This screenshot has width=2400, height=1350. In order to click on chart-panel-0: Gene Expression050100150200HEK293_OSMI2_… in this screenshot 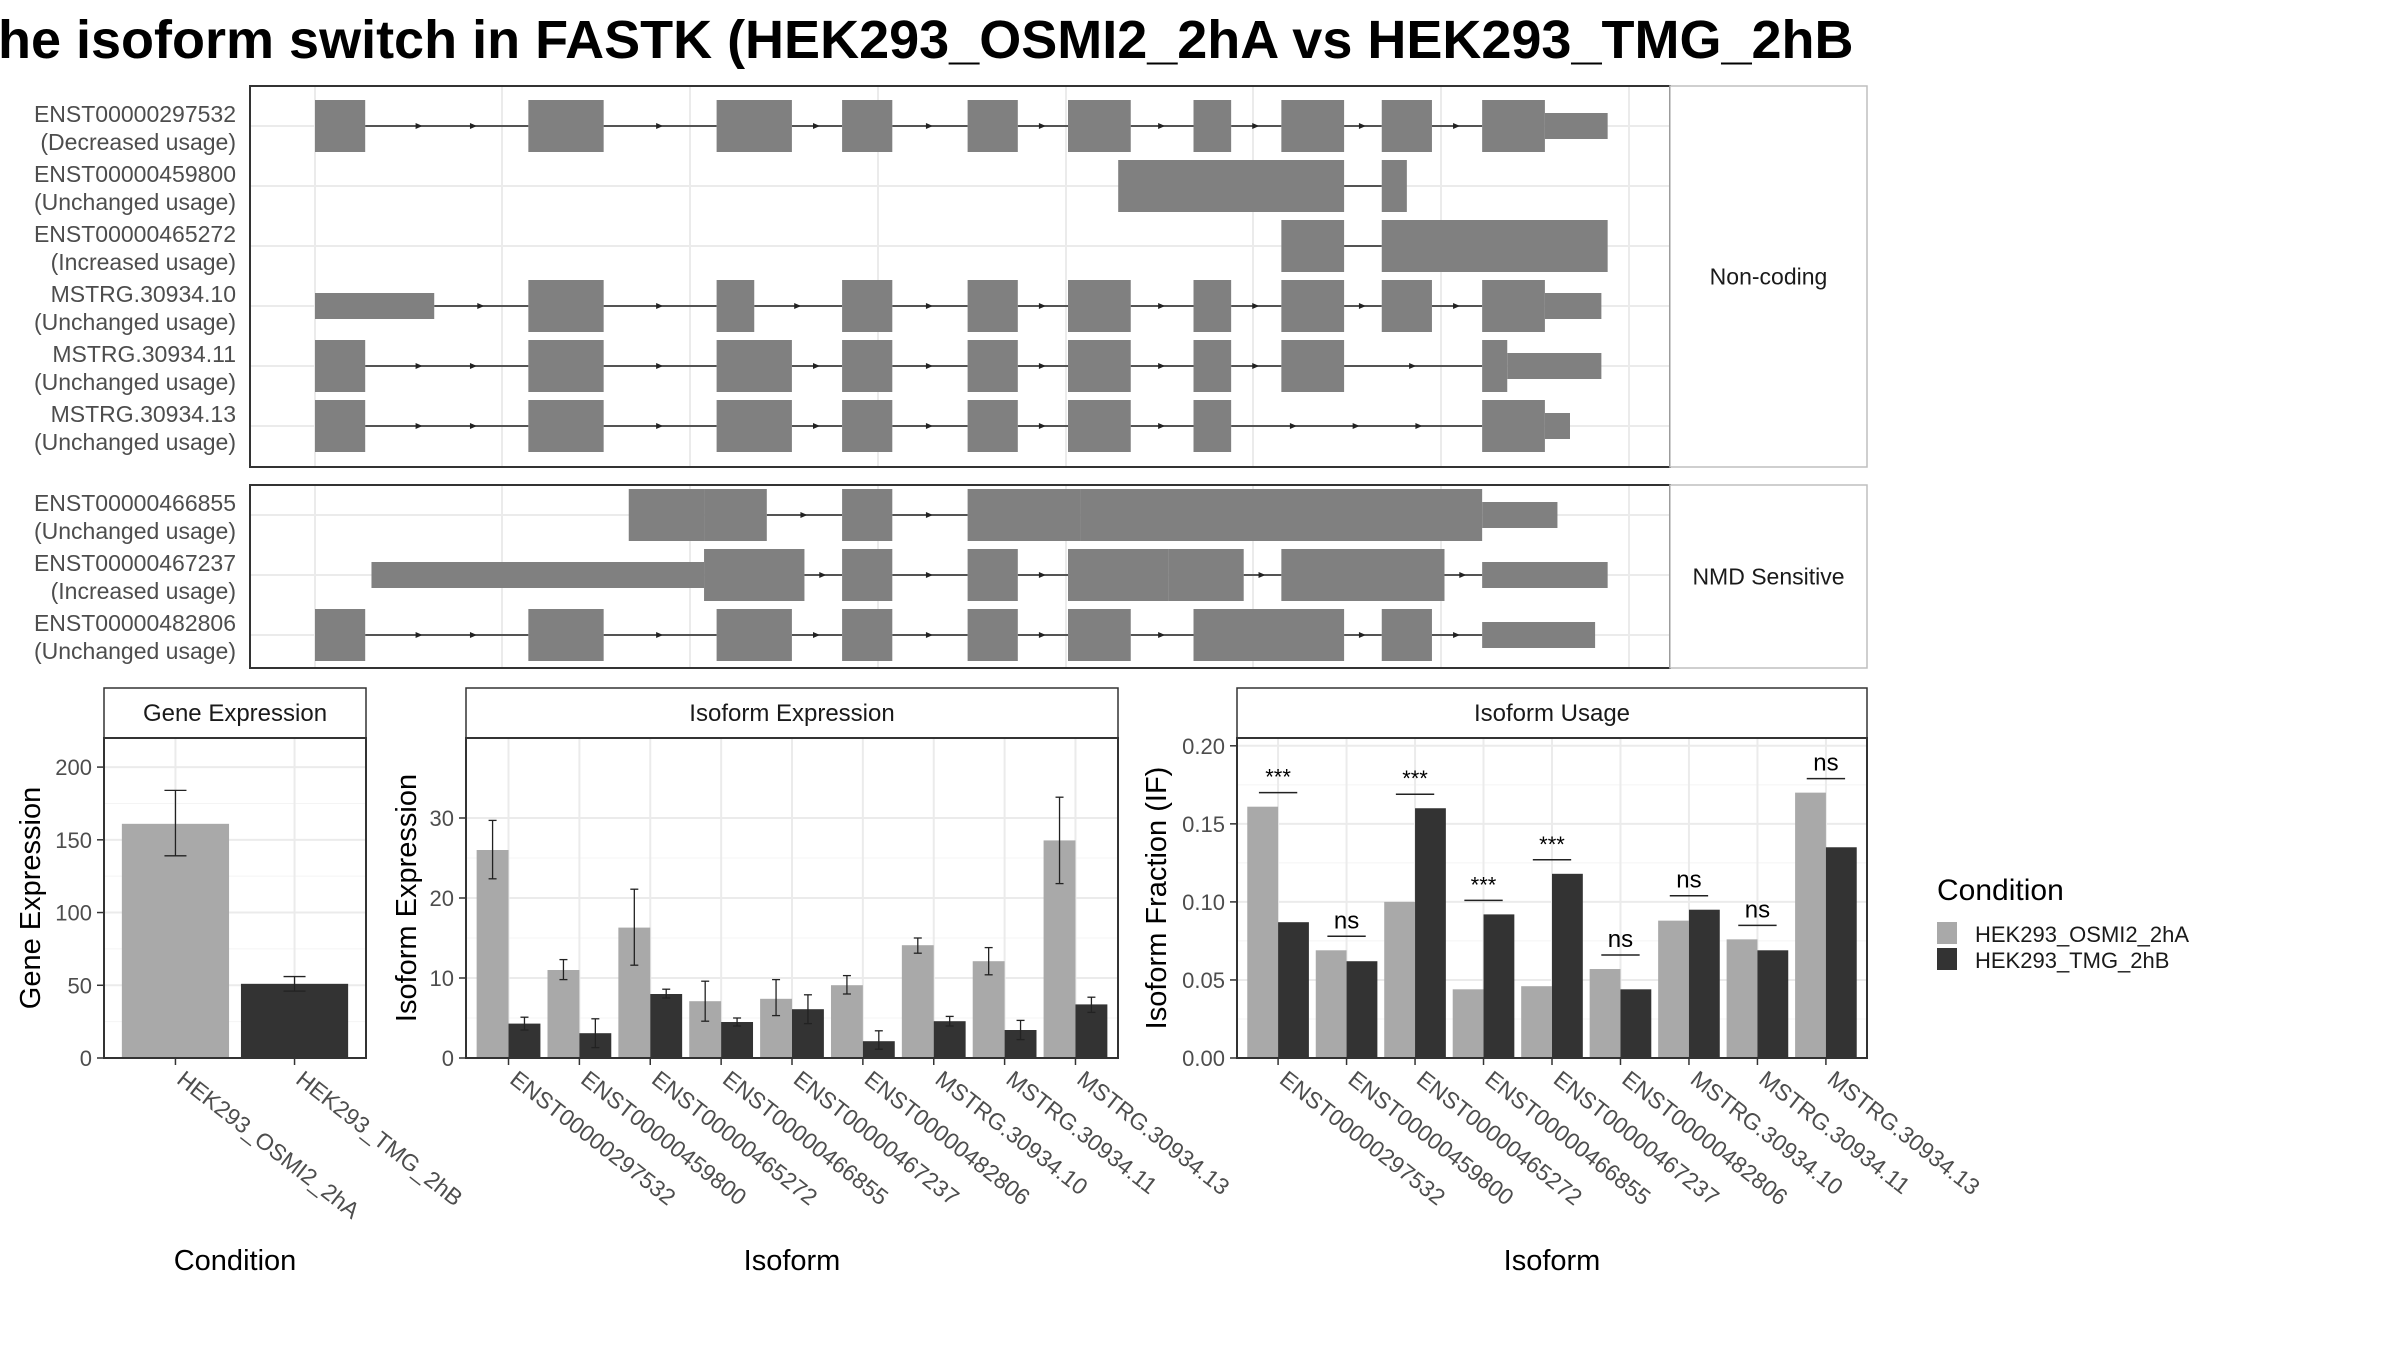, I will do `click(241, 982)`.